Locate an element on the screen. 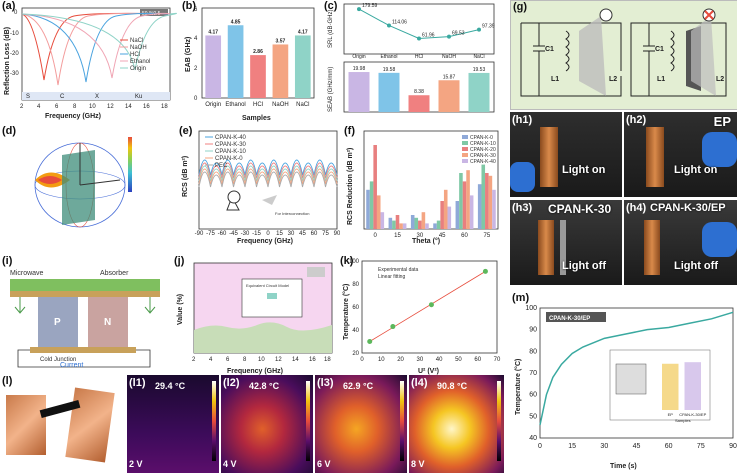  svg-text: 12 is located at coordinates (110, 107).